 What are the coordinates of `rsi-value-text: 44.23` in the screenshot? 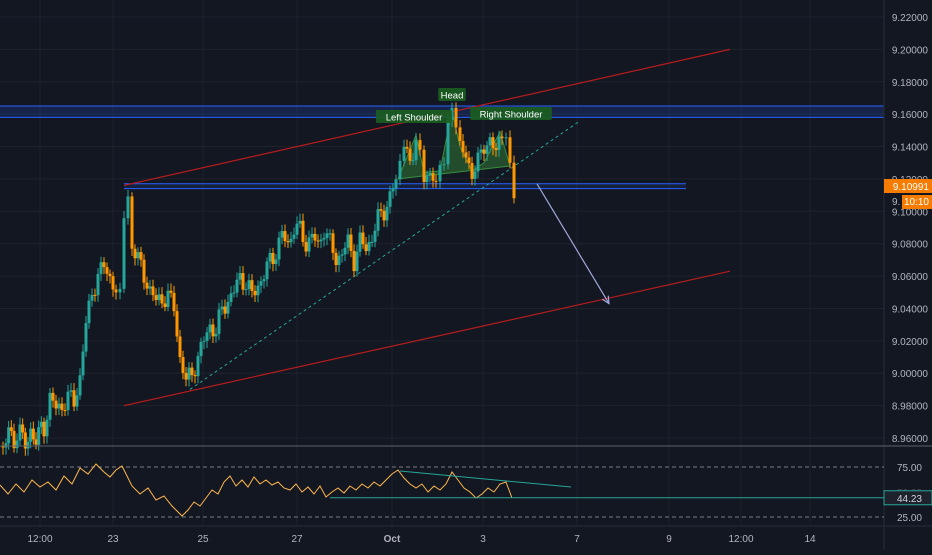 It's located at (909, 499).